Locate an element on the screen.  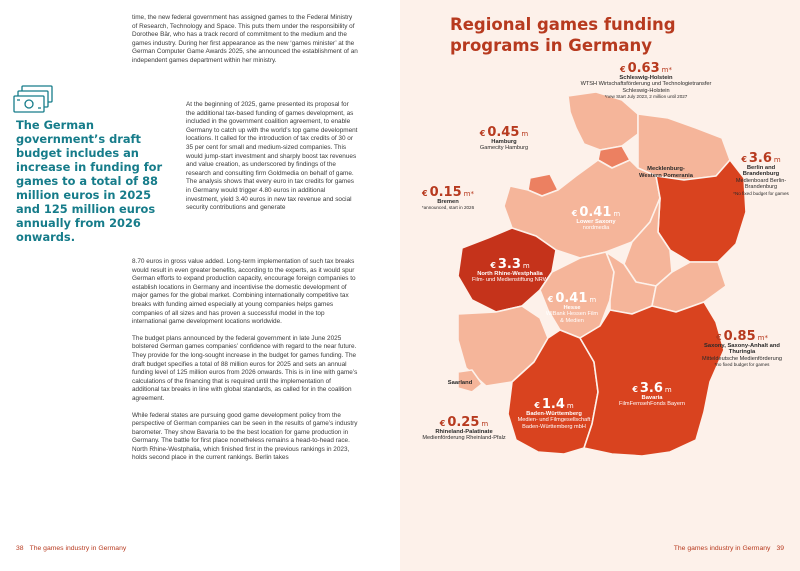
label-mecklenburg: Mecklenburg-Western Pomerania is located at coordinates (666, 172).